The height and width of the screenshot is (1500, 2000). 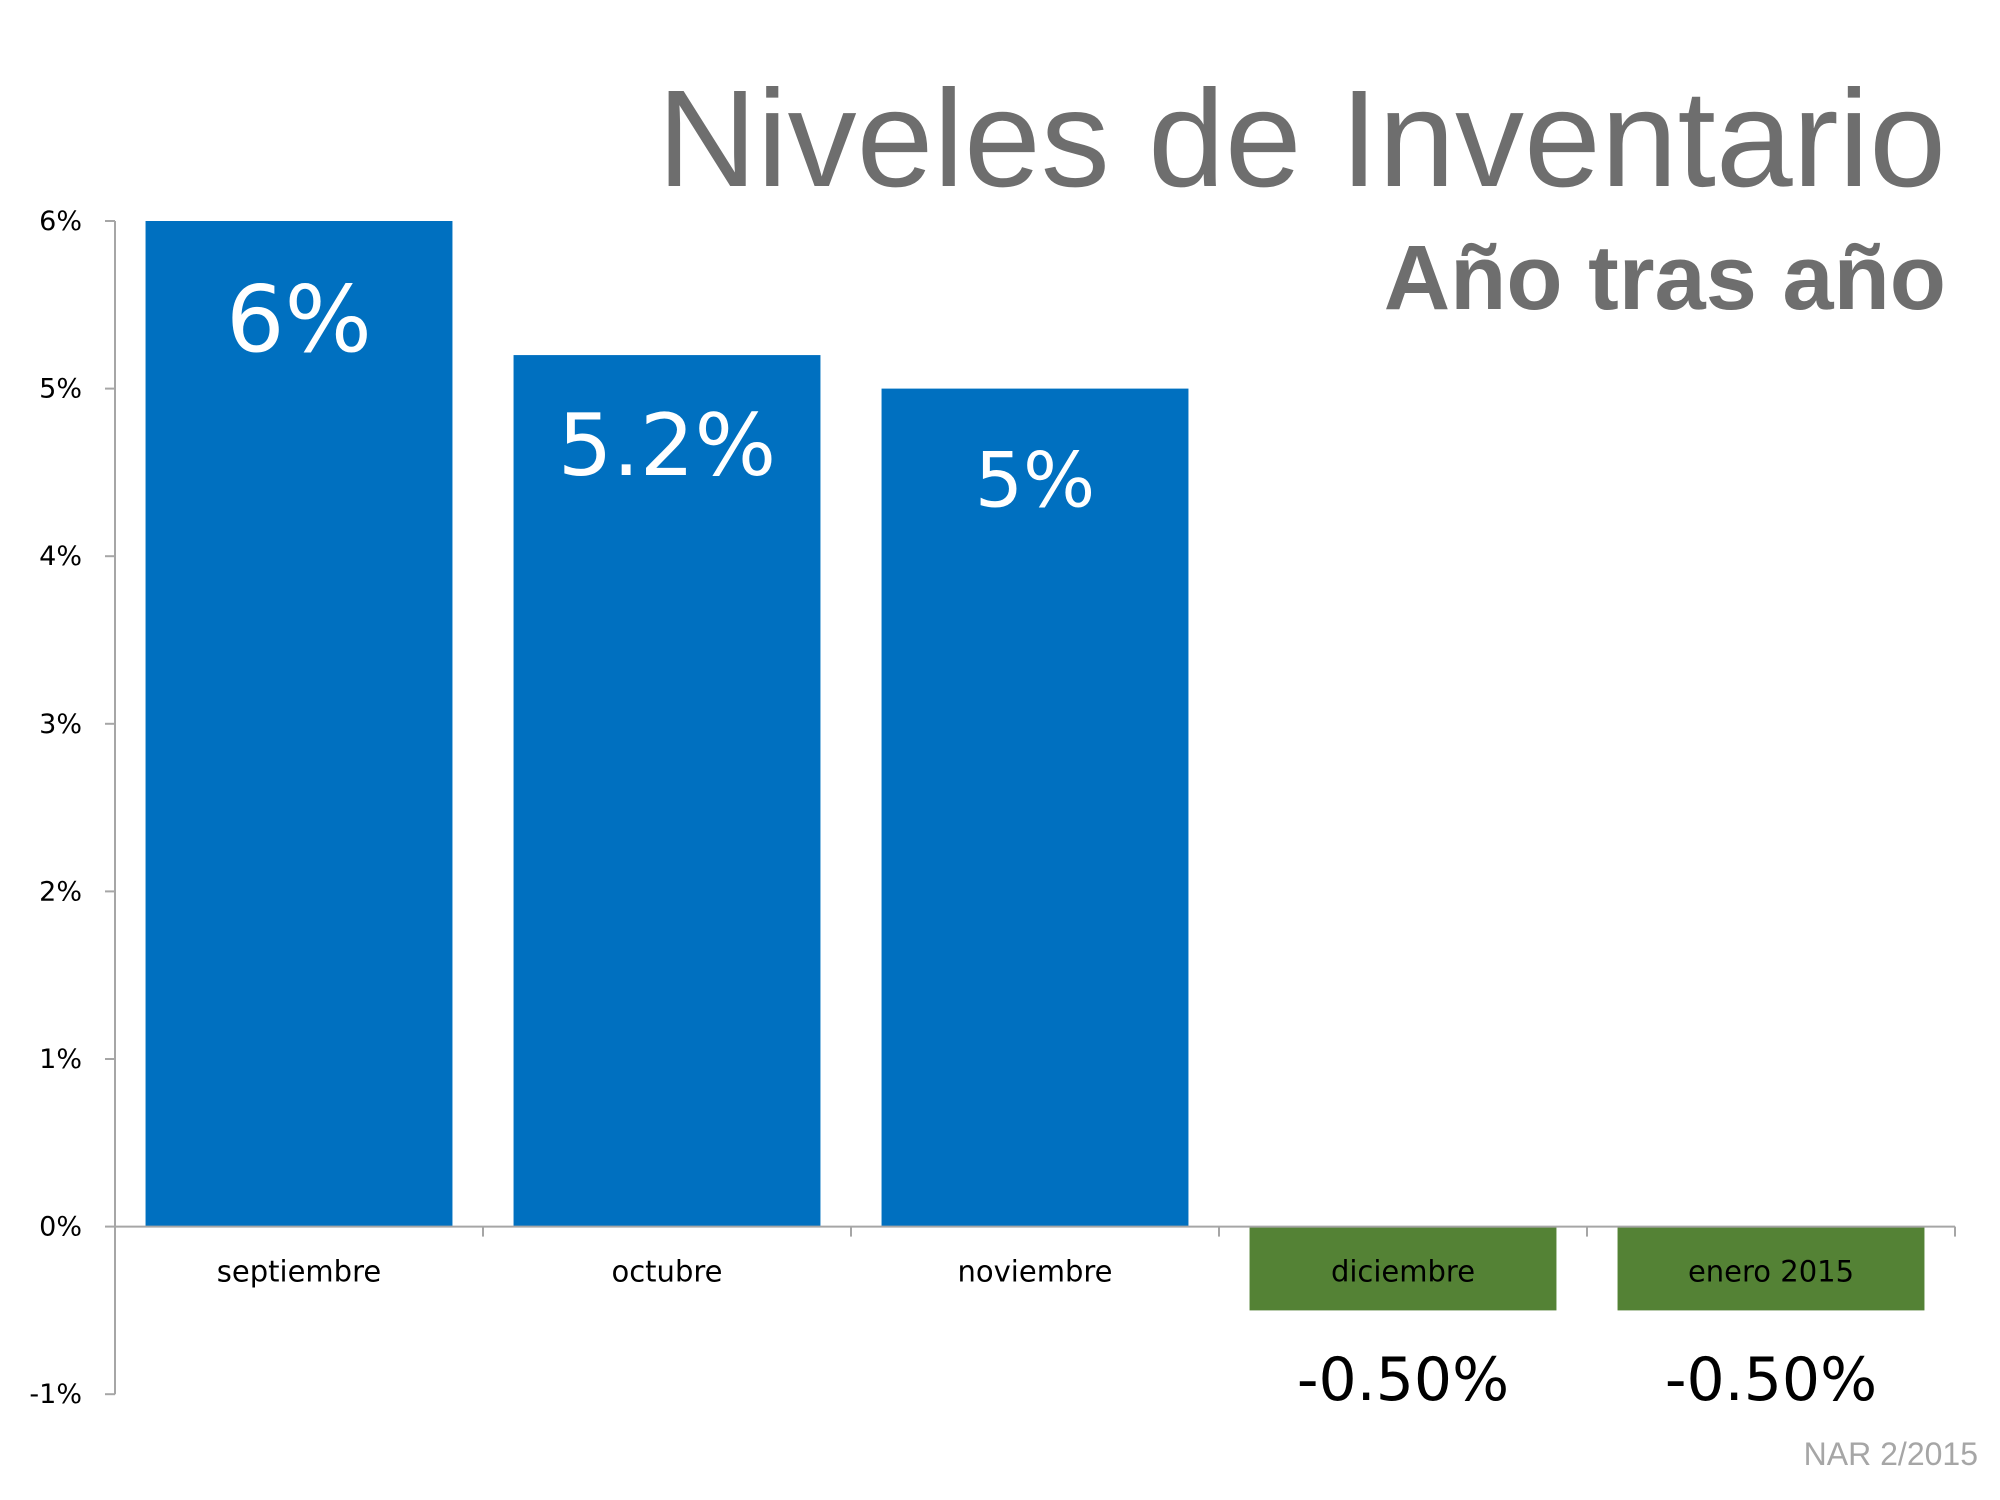 What do you see at coordinates (60, 724) in the screenshot?
I see `y-tick-label: 3%` at bounding box center [60, 724].